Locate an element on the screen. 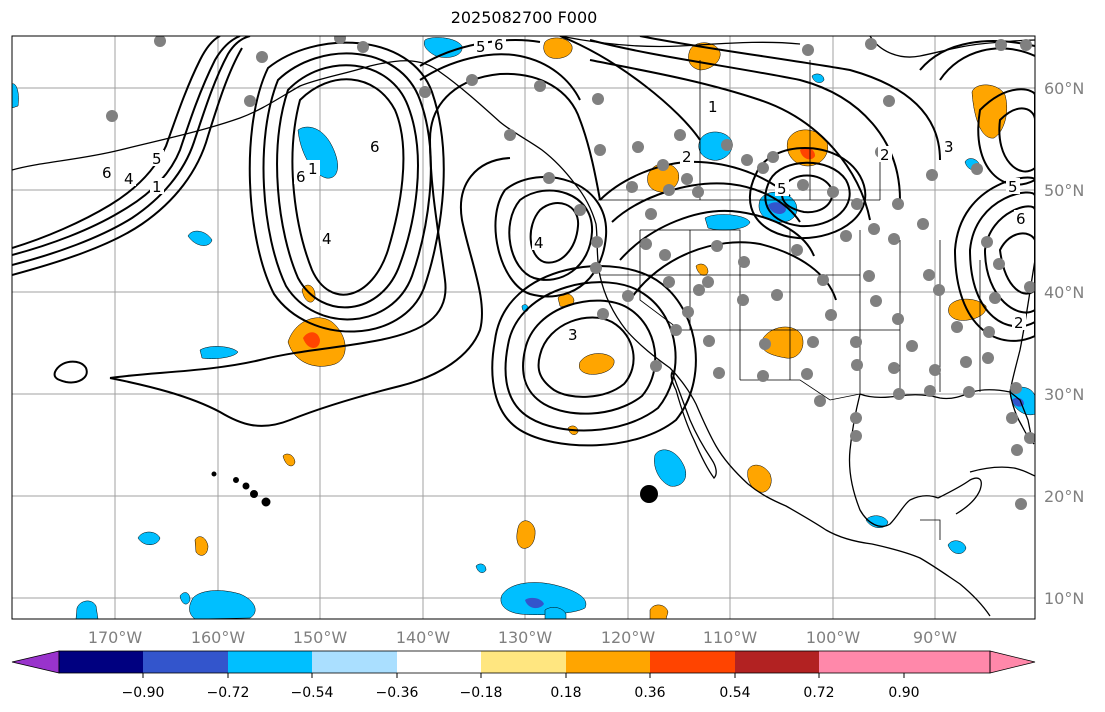 This screenshot has width=1105, height=712. colorbar-tick-label: −0.72 is located at coordinates (228, 693).